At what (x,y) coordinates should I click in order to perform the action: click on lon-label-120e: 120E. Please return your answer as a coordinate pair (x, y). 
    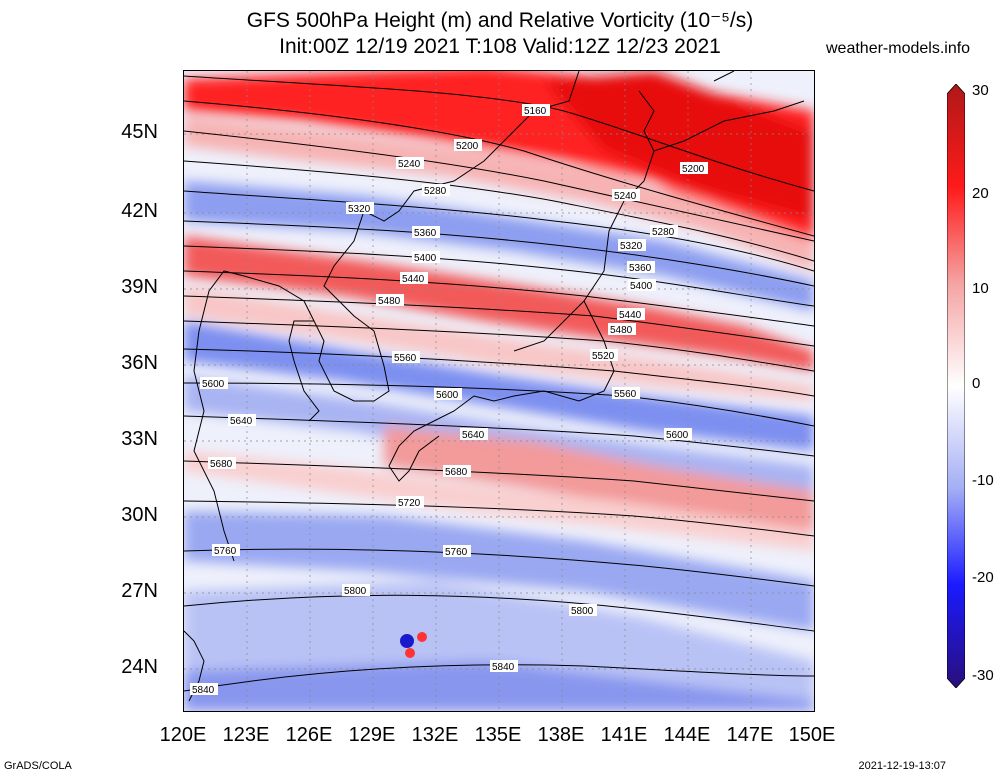
    Looking at the image, I should click on (183, 735).